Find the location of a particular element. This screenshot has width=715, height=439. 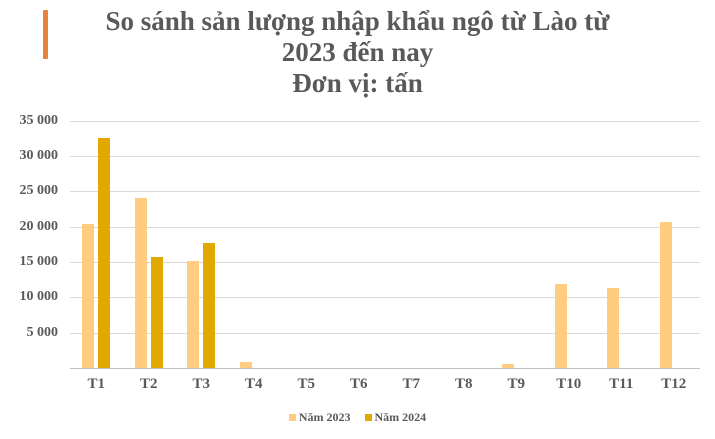

x-tick-label: T4 is located at coordinates (253, 384).